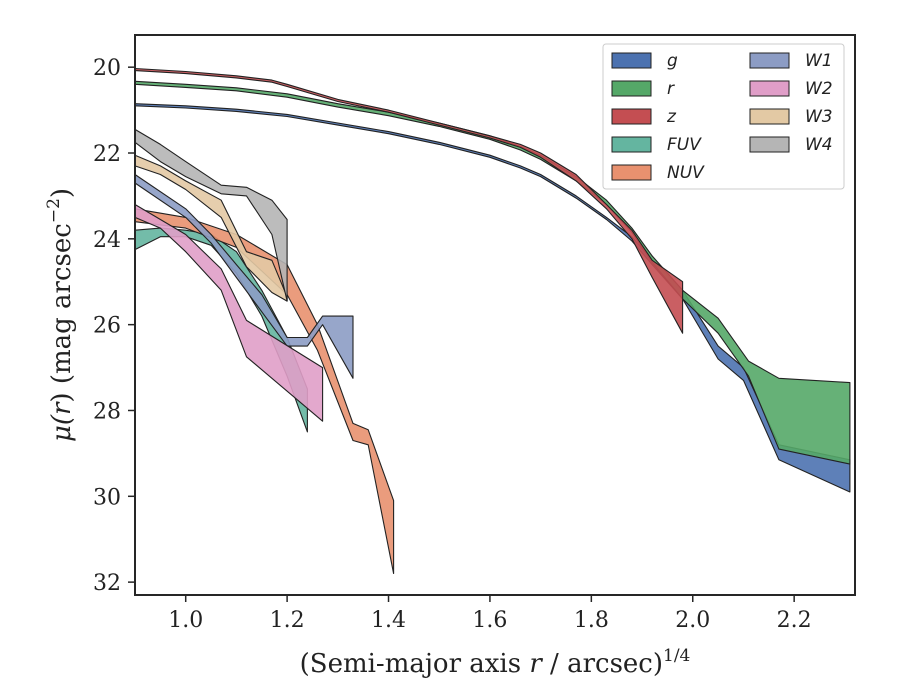 The height and width of the screenshot is (700, 900). Describe the element at coordinates (415, 664) in the screenshot. I see `x-axis-label-main: (Semi-major axis` at that location.